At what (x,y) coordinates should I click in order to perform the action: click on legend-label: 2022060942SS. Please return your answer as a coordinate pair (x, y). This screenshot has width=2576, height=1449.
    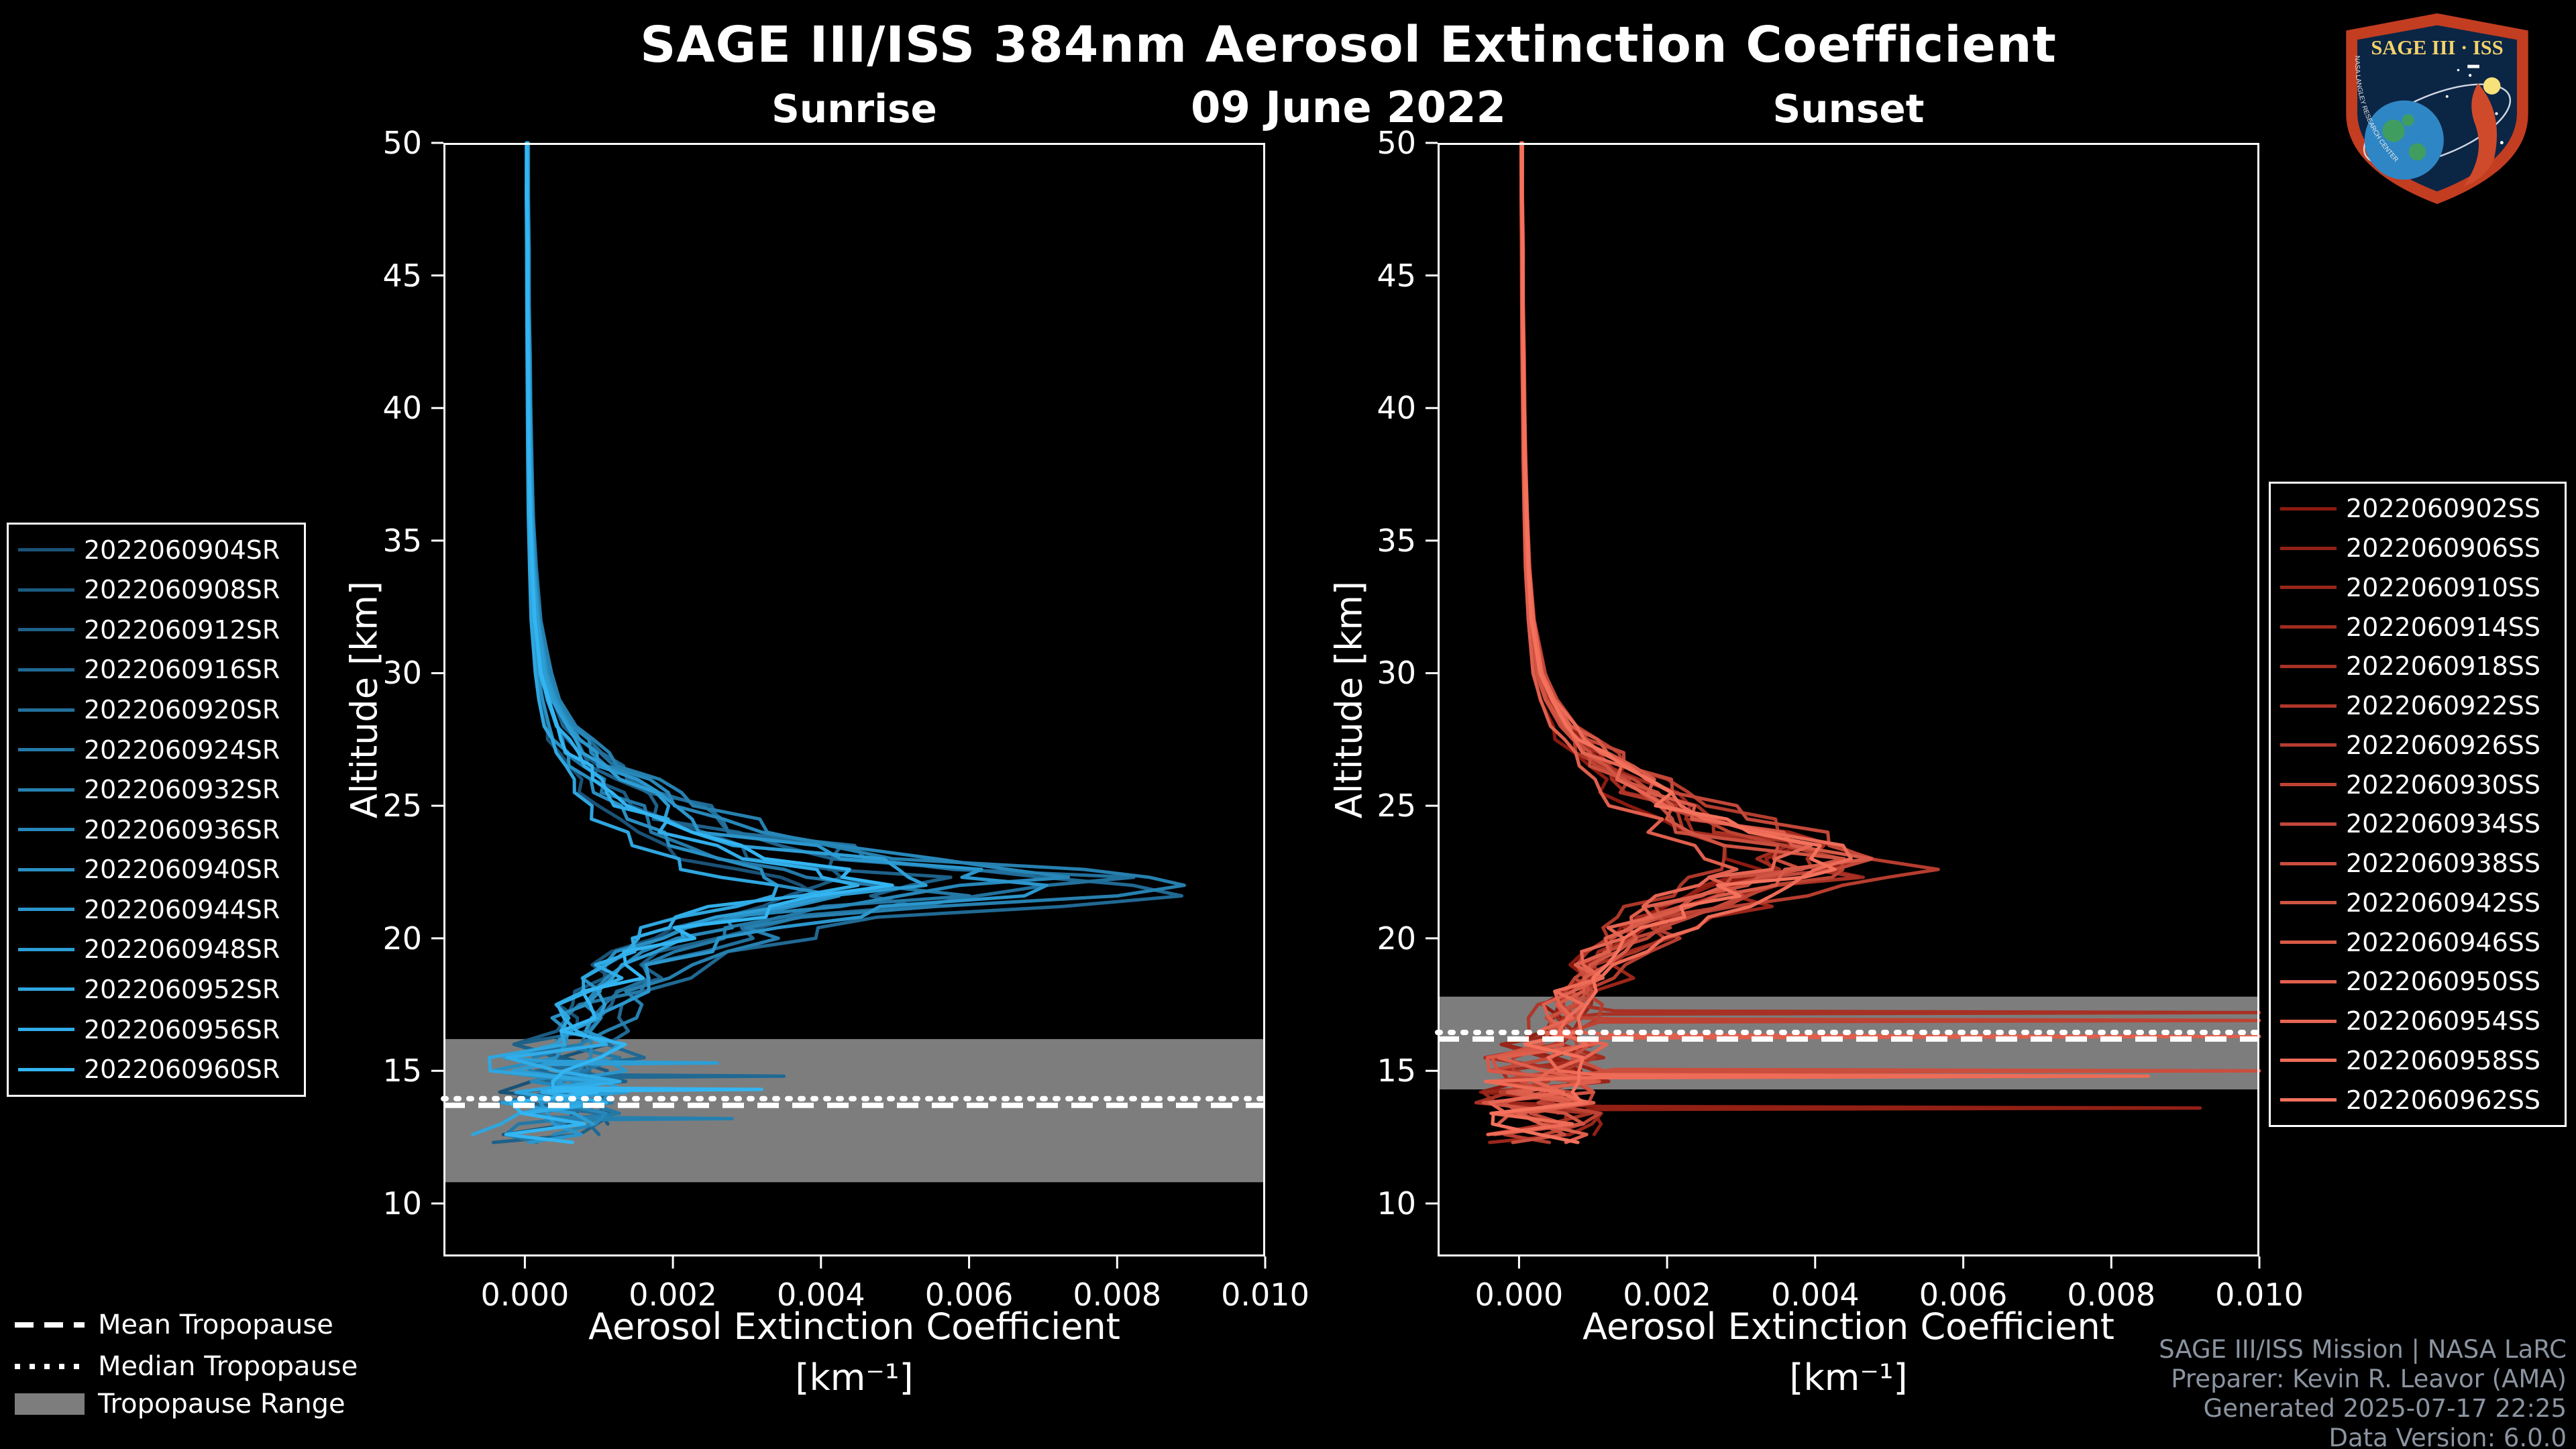
    Looking at the image, I should click on (2443, 903).